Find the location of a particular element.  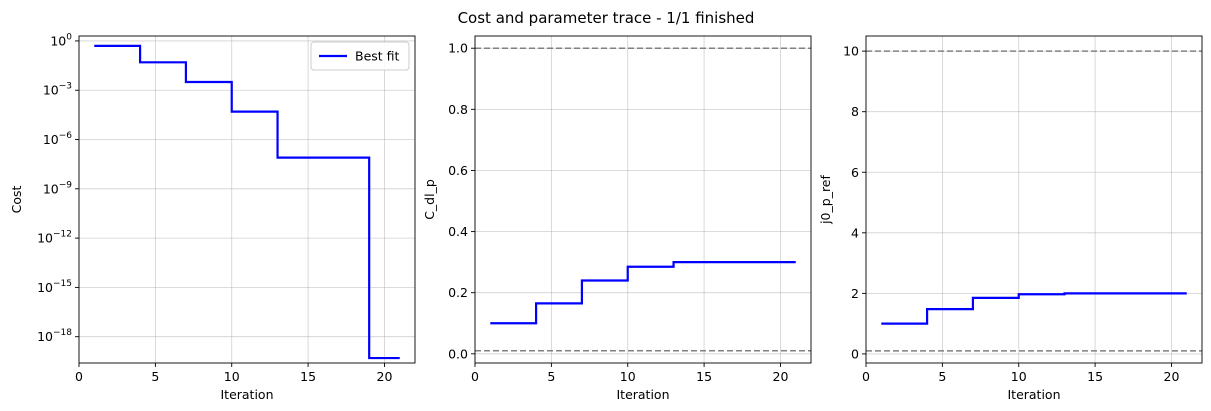

y-tick-label: 4 is located at coordinates (855, 232).